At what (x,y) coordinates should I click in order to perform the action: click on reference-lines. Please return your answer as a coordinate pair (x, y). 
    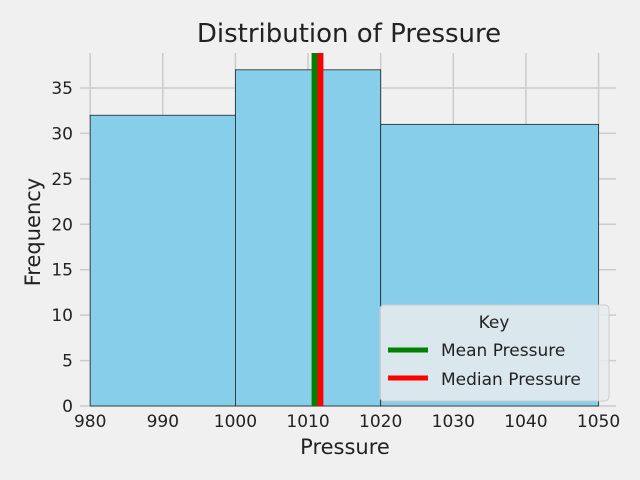
    Looking at the image, I should click on (317, 229).